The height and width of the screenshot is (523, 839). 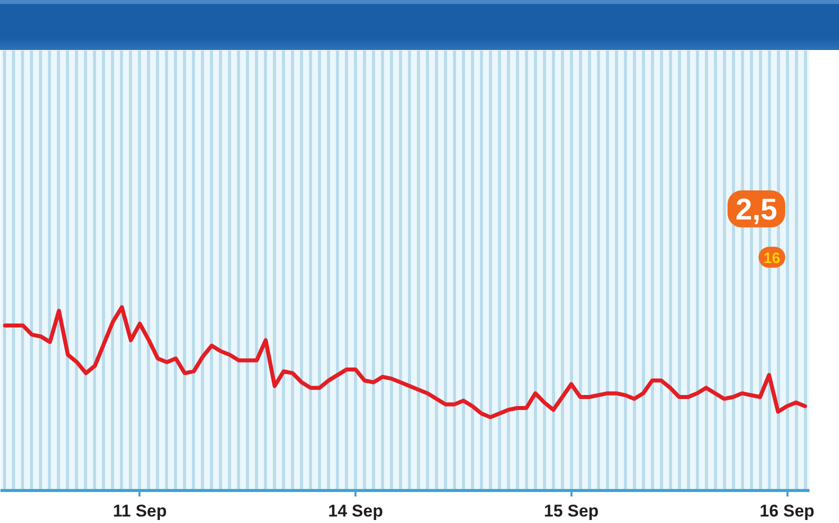 I want to click on x-tick-label: 16 Sep, so click(x=787, y=511).